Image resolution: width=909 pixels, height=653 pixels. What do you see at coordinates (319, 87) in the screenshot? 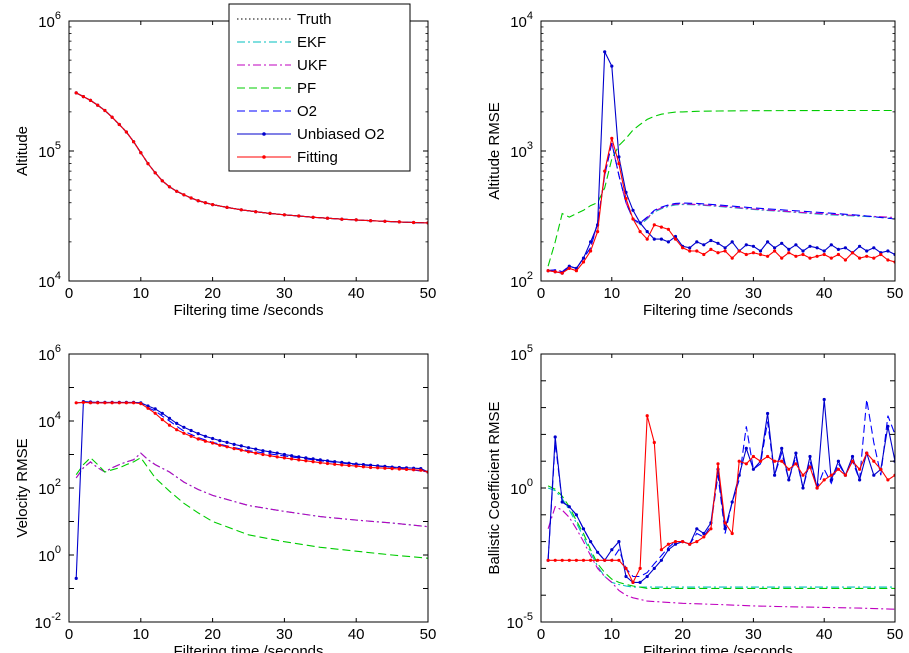
I see `legend-box` at bounding box center [319, 87].